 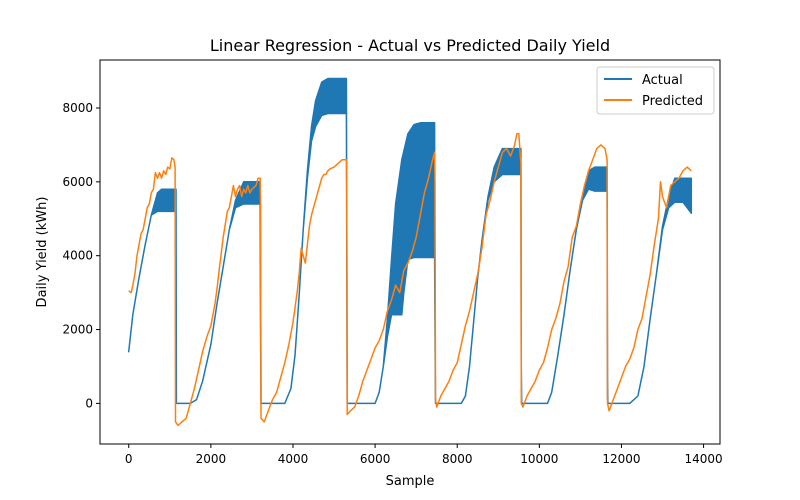 What do you see at coordinates (293, 459) in the screenshot?
I see `x-tick-label: 4000` at bounding box center [293, 459].